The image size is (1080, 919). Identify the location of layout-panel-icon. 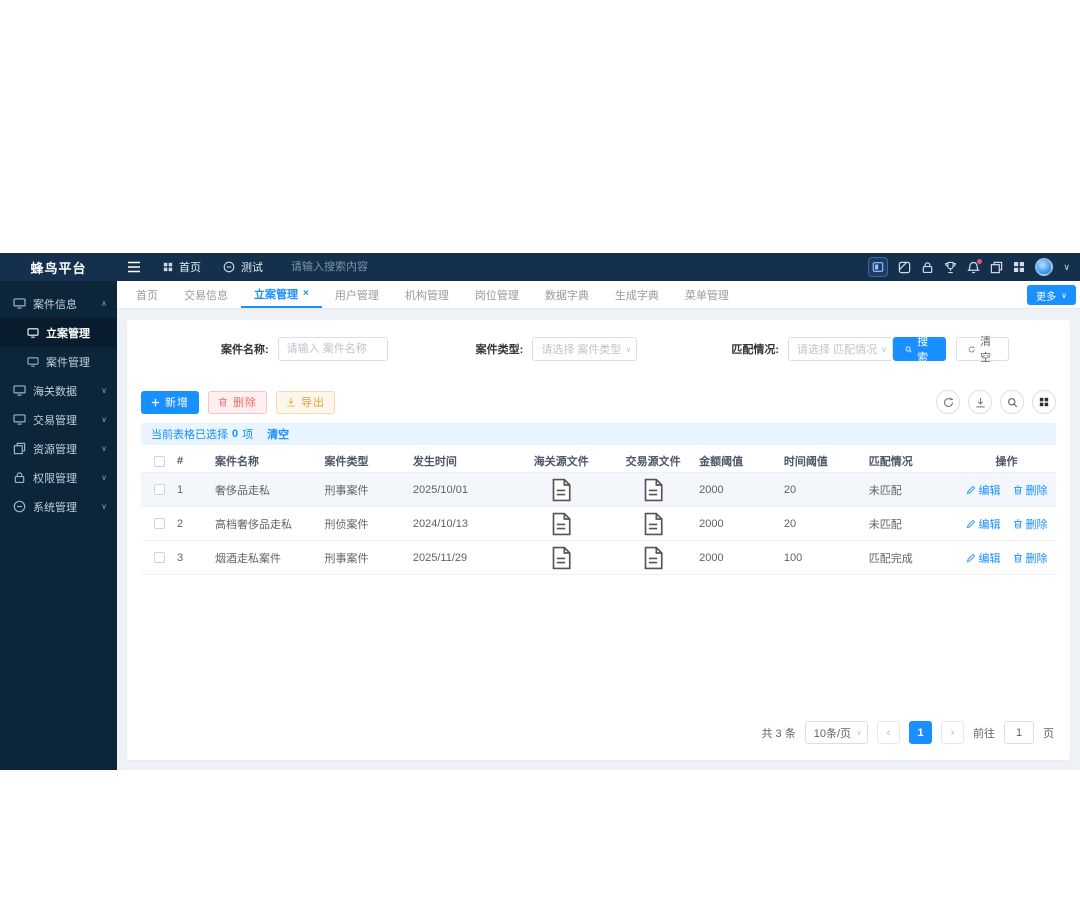
(878, 267).